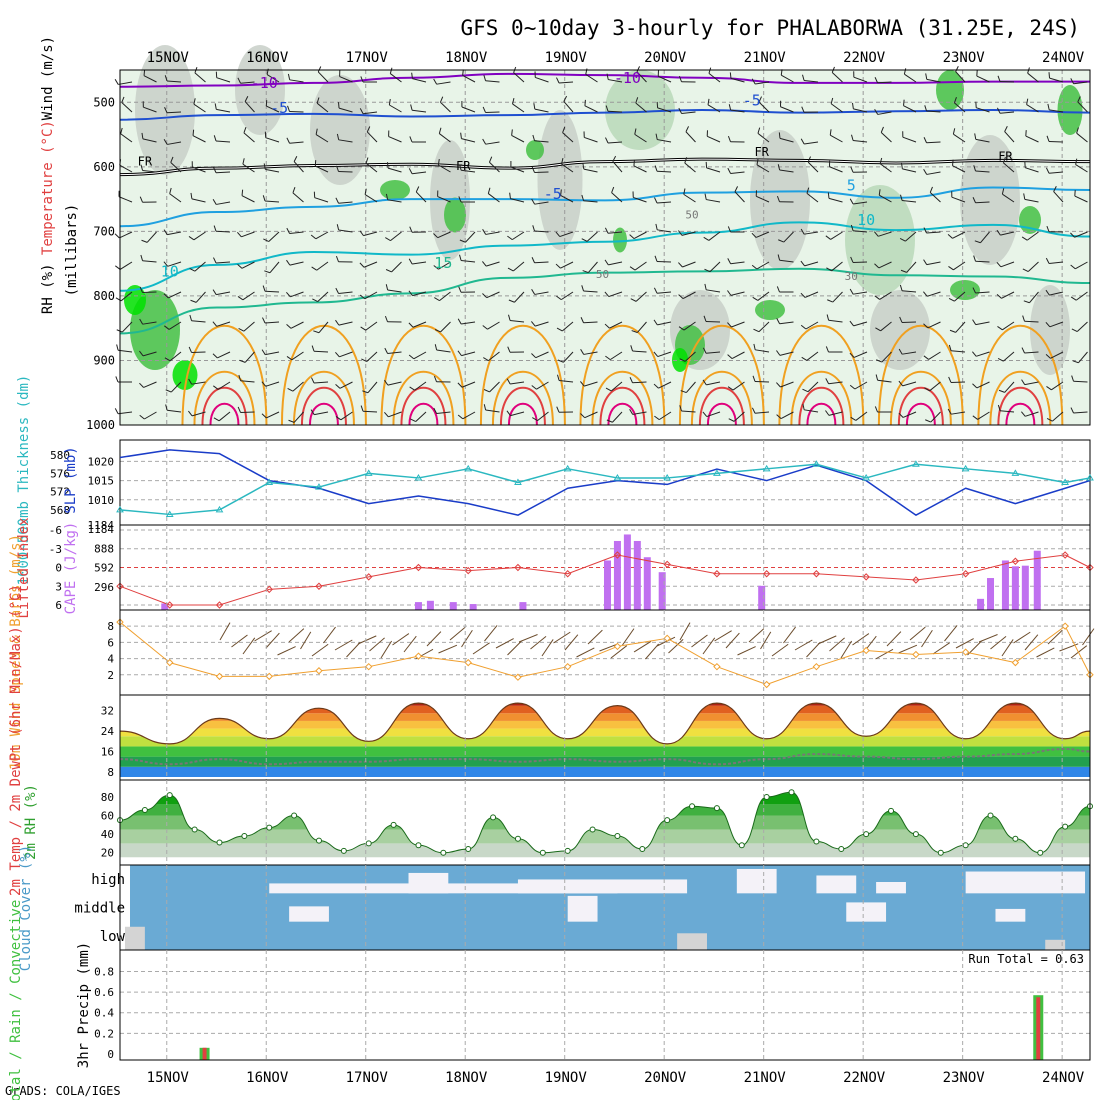  I want to click on cloud-cell, so click(582, 908).